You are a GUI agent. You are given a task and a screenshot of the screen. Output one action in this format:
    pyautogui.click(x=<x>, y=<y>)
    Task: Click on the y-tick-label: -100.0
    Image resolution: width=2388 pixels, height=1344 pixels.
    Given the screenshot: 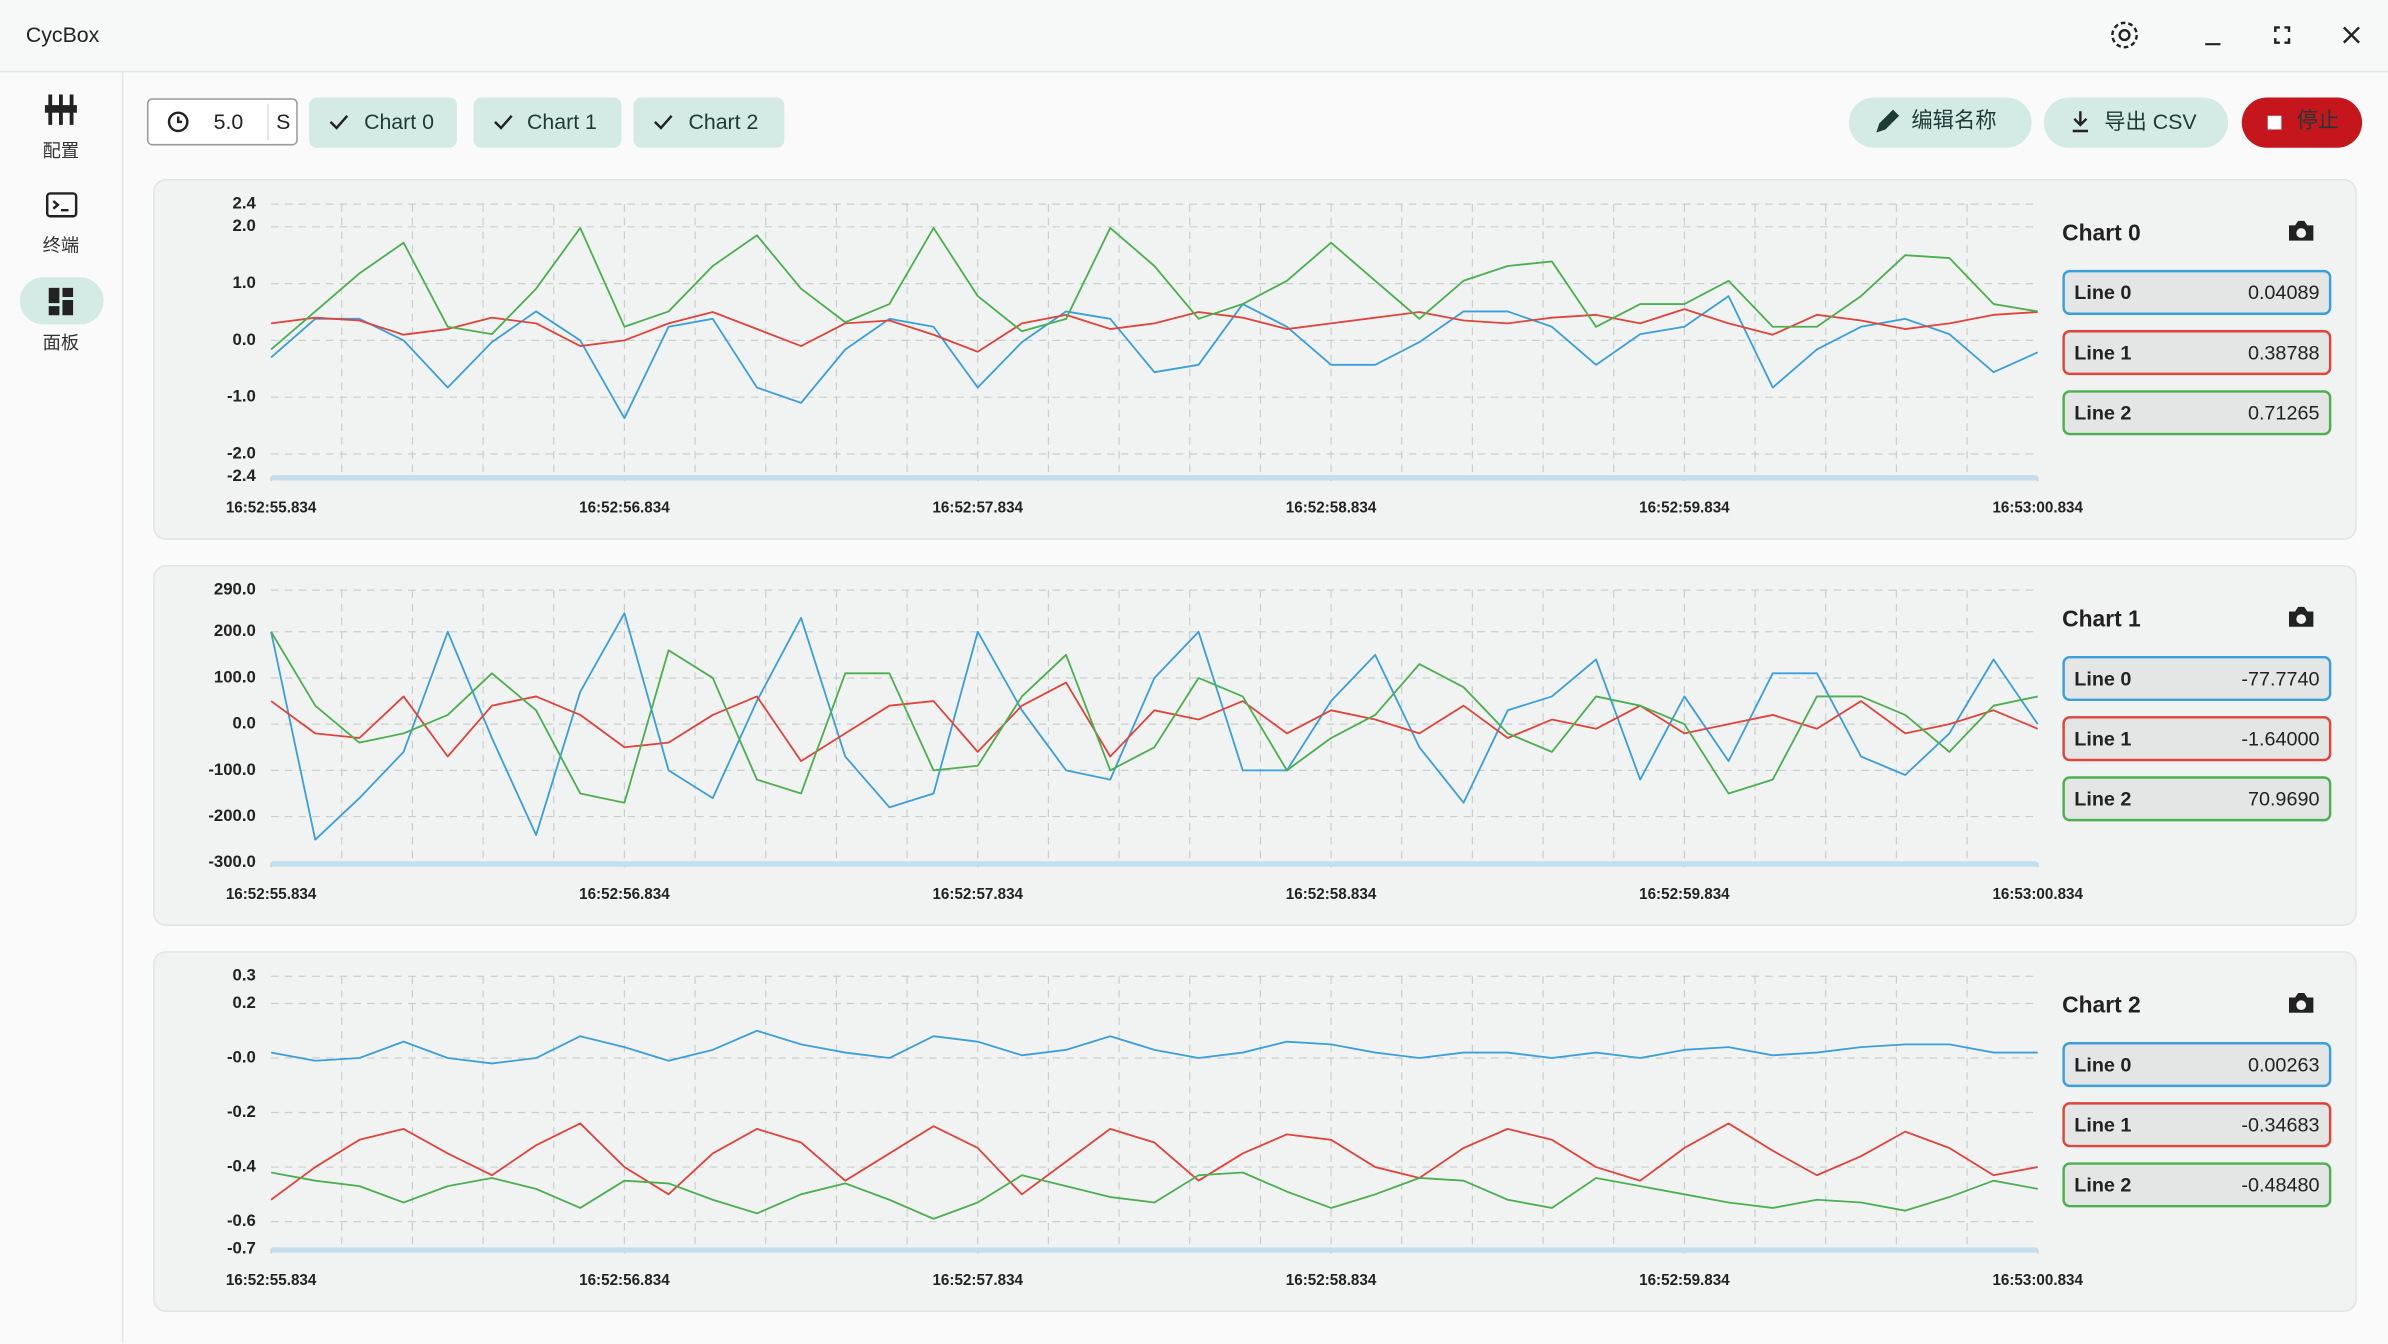 What is the action you would take?
    pyautogui.click(x=232, y=769)
    